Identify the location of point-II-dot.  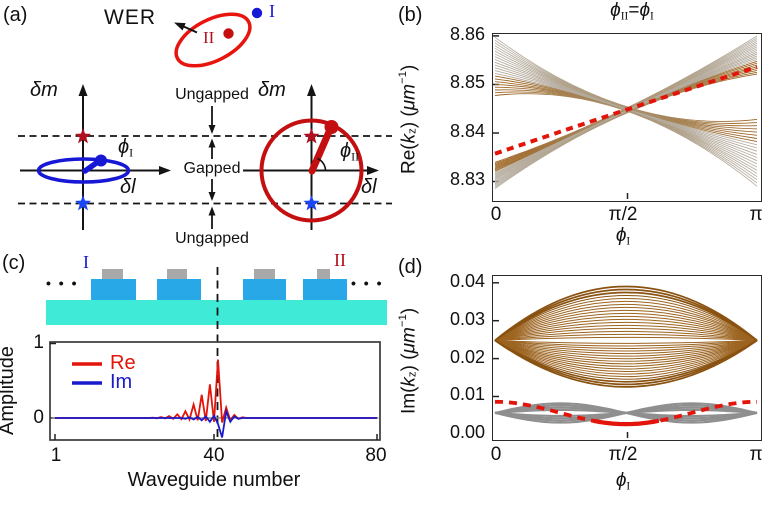
(228, 33).